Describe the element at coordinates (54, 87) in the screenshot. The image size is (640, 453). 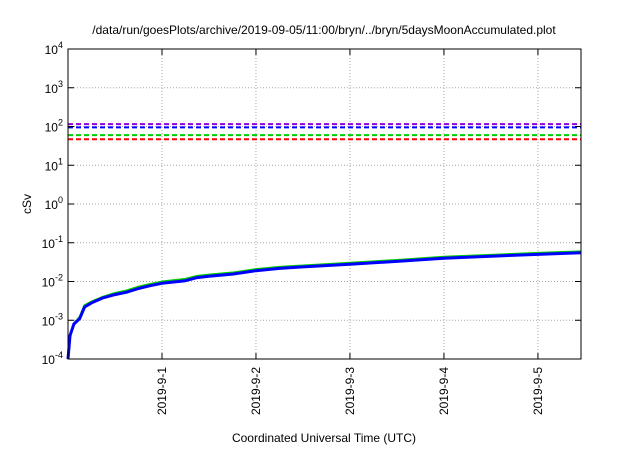
I see `y-tick-label: 10³` at that location.